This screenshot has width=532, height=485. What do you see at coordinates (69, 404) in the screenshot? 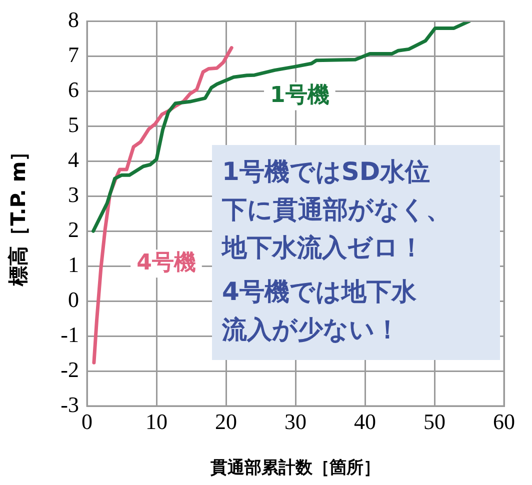
I see `y-tick-label: -3` at bounding box center [69, 404].